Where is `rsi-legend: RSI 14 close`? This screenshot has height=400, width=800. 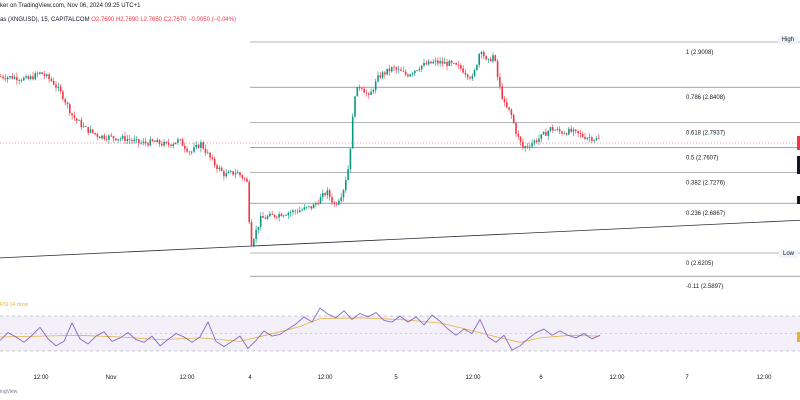 rsi-legend: RSI 14 close is located at coordinates (14, 305).